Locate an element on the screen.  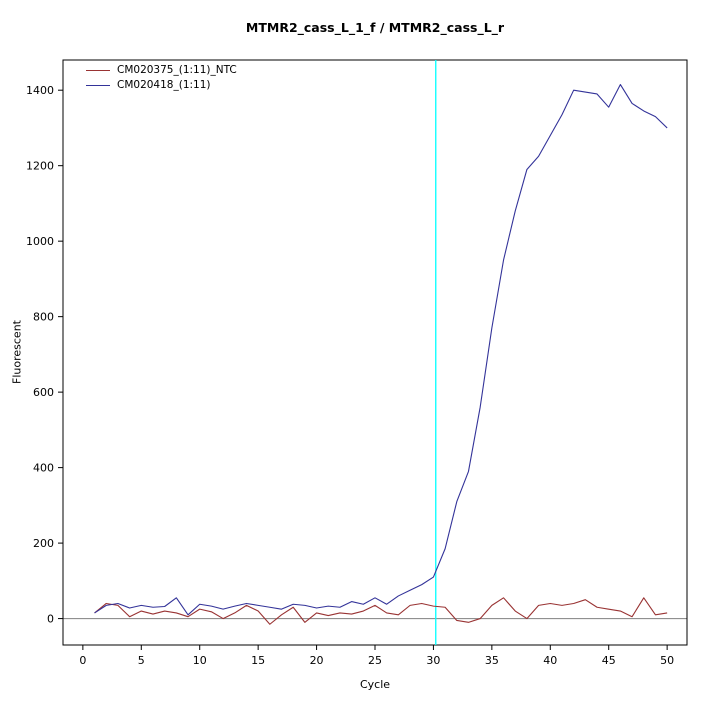
legend-label: CM020418_(1:11) is located at coordinates (164, 85).